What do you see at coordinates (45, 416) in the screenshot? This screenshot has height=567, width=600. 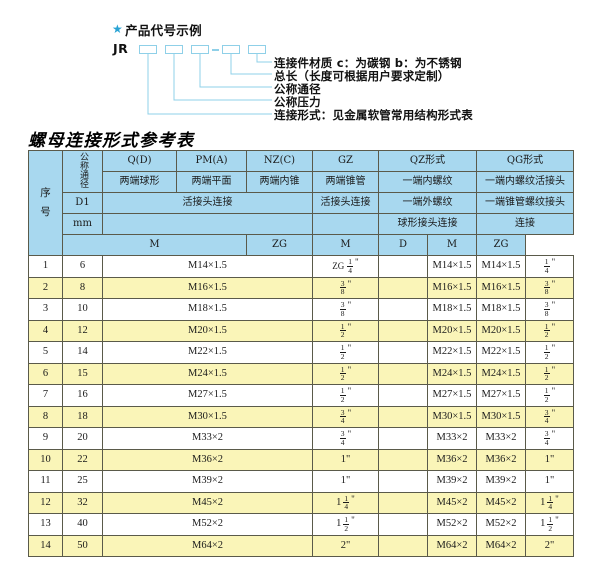 I see `cell-seq: 8` at bounding box center [45, 416].